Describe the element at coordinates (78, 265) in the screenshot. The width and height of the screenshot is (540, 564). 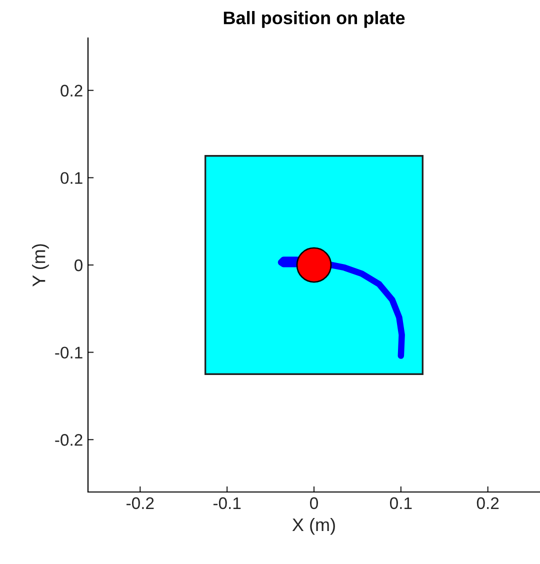
I see `y-tick-label: 0` at that location.